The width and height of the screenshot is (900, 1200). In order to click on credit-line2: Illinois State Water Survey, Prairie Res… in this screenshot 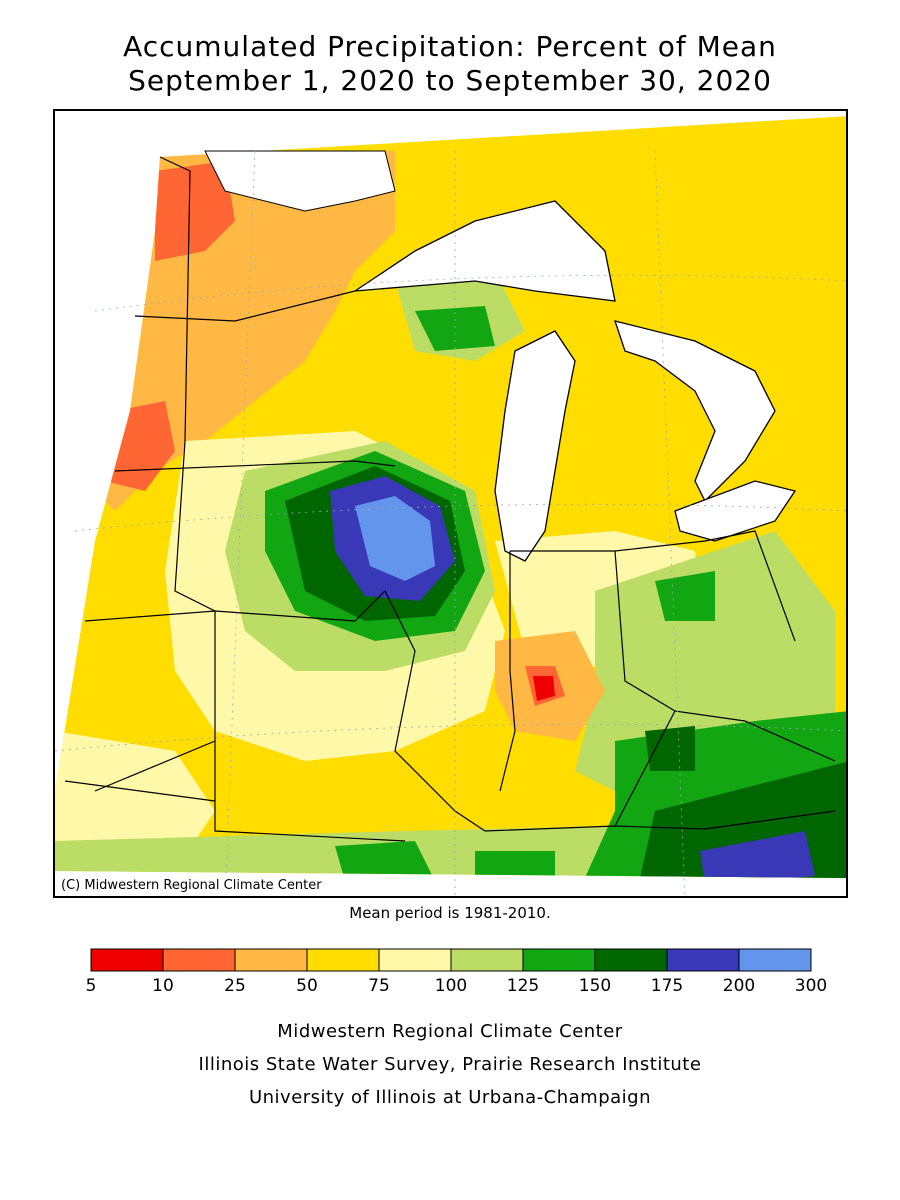, I will do `click(450, 1064)`.